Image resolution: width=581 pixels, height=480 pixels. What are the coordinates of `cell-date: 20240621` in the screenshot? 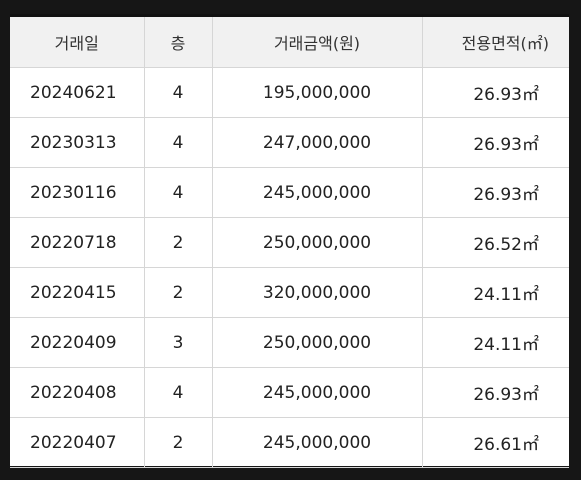 It's located at (77, 92).